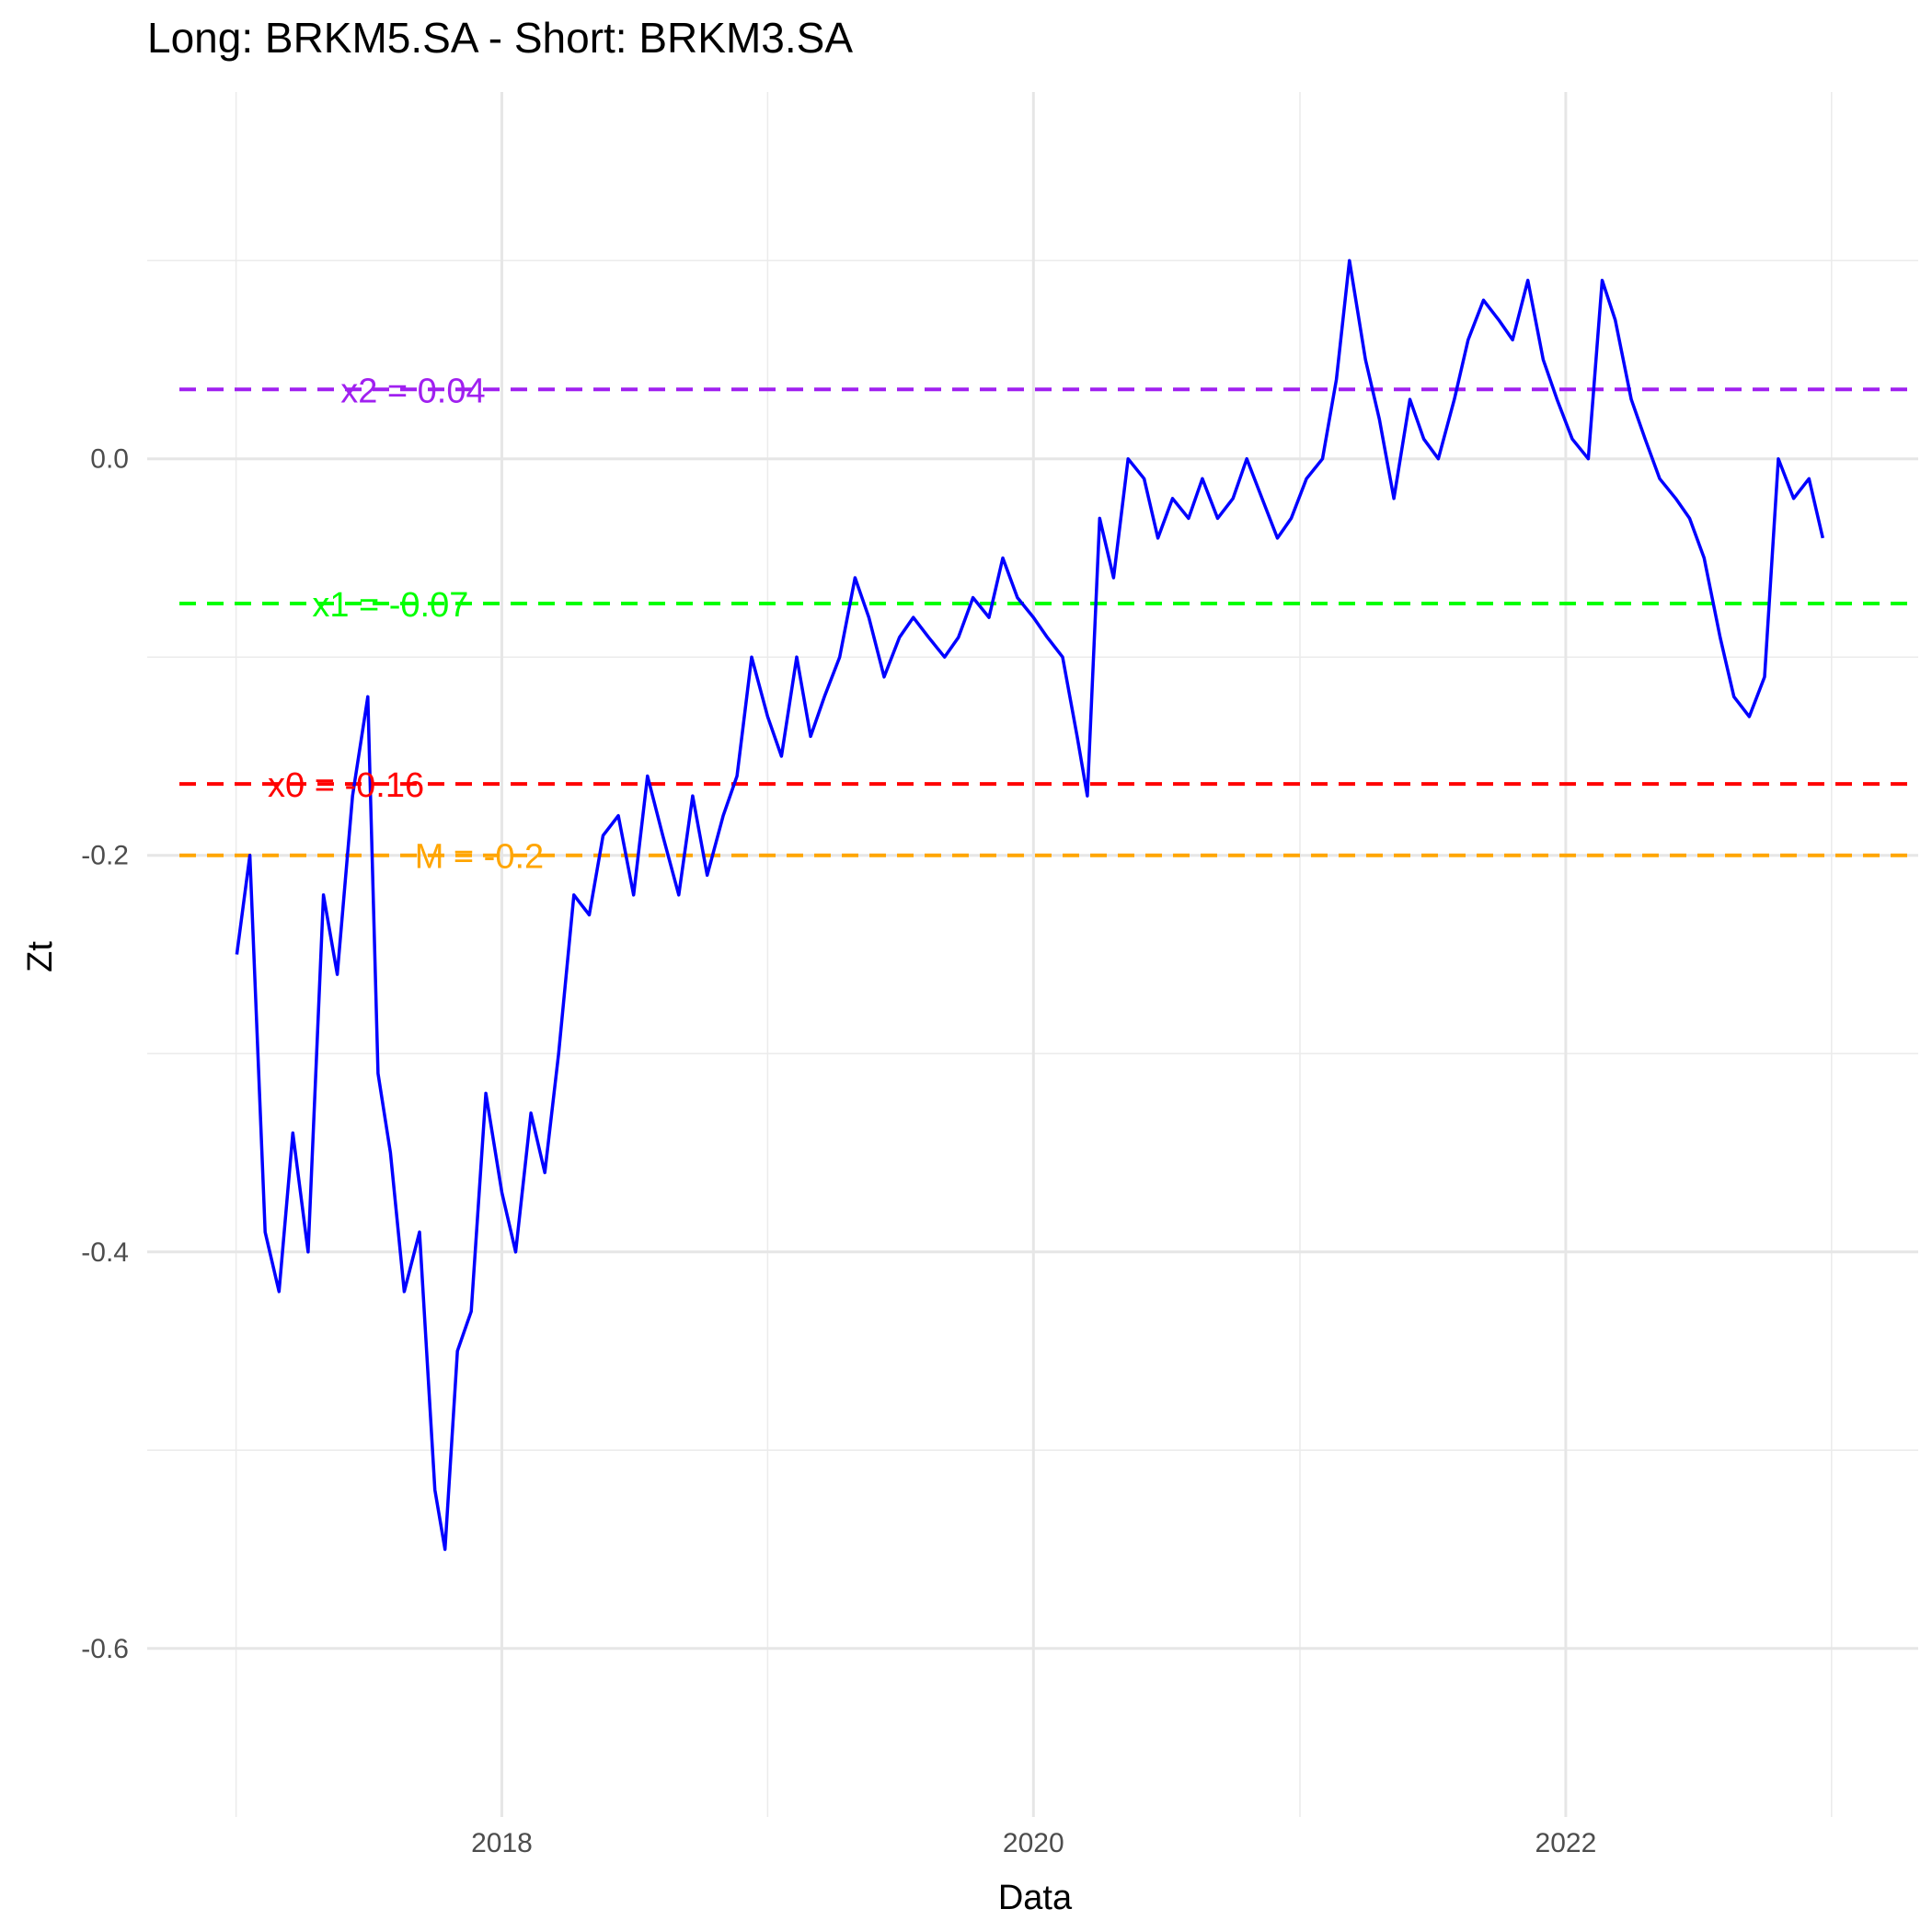 Image resolution: width=1932 pixels, height=1932 pixels. What do you see at coordinates (109, 459) in the screenshot?
I see `y-tick-label: 0.0` at bounding box center [109, 459].